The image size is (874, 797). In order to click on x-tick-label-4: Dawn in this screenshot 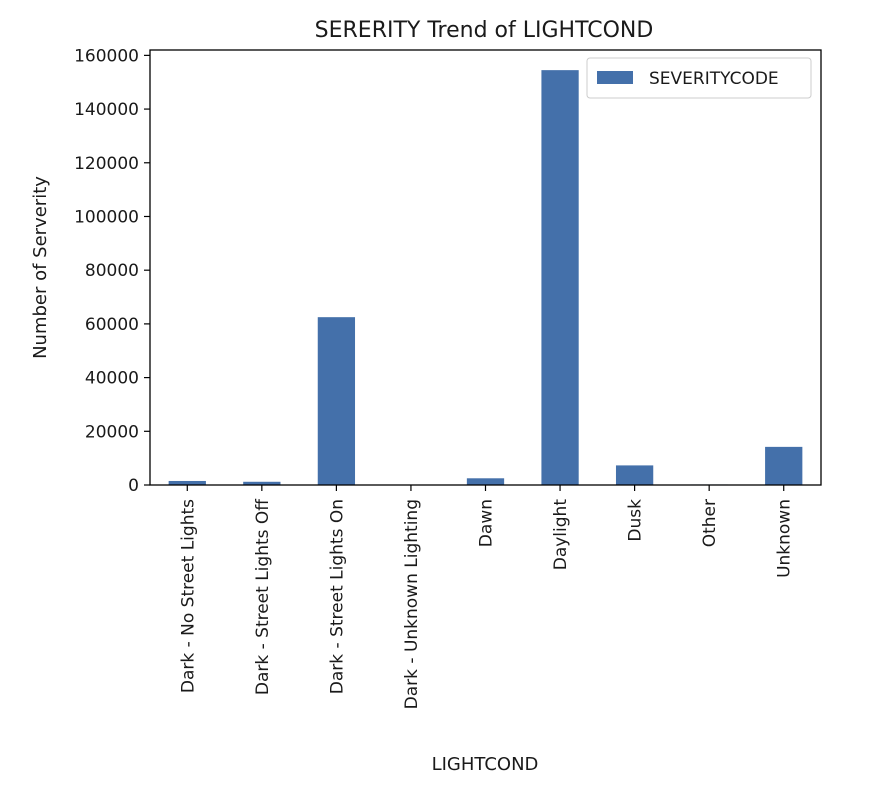, I will do `click(487, 523)`.